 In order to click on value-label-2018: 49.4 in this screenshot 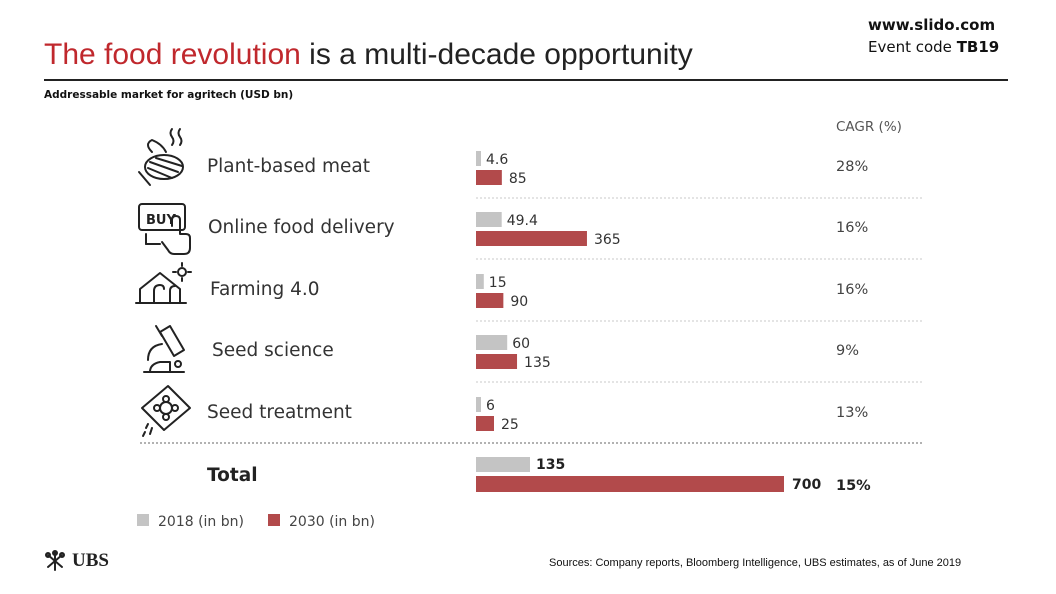, I will do `click(522, 221)`.